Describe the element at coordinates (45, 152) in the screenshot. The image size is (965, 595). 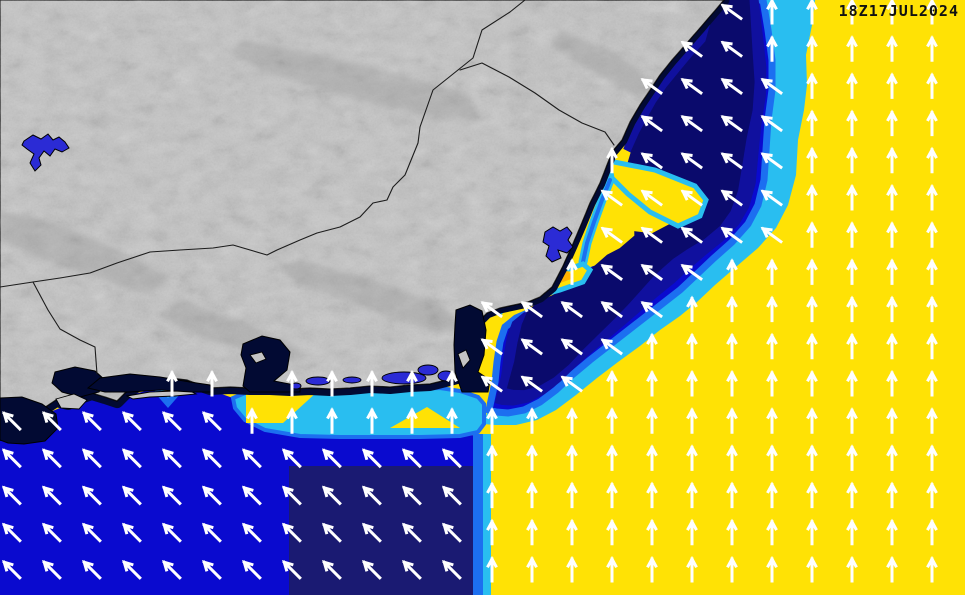
I see `reservoir-lake` at that location.